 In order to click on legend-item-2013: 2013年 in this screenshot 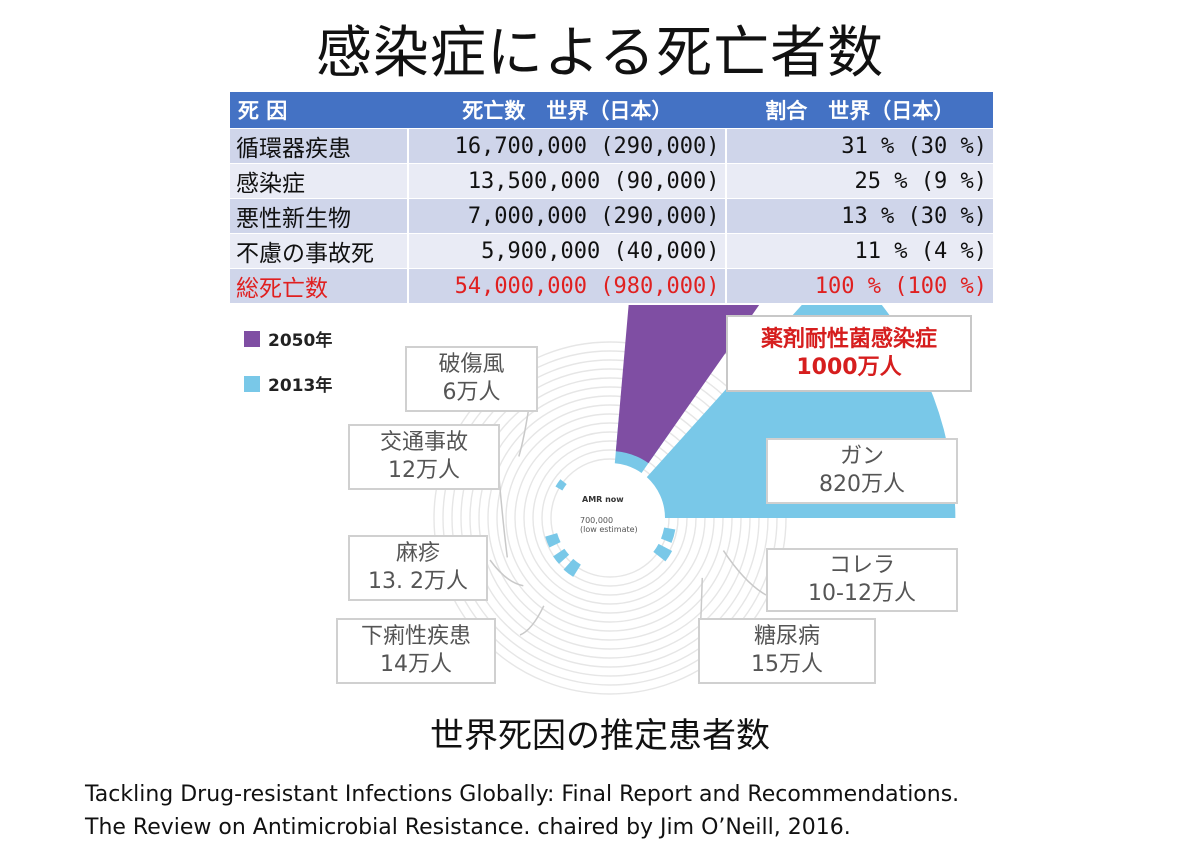, I will do `click(288, 383)`.